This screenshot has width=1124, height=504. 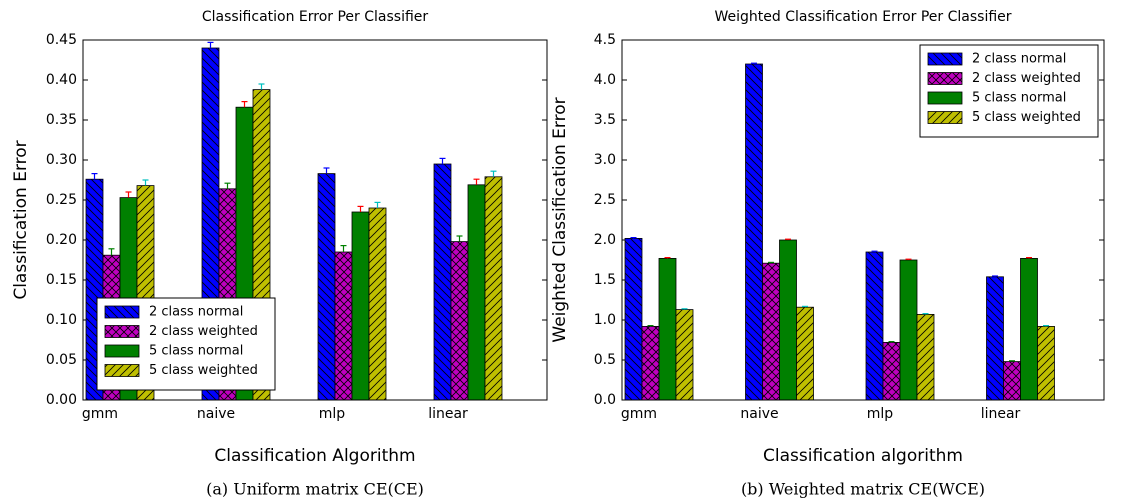 What do you see at coordinates (61, 120) in the screenshot?
I see `y-tick-label: 0.35` at bounding box center [61, 120].